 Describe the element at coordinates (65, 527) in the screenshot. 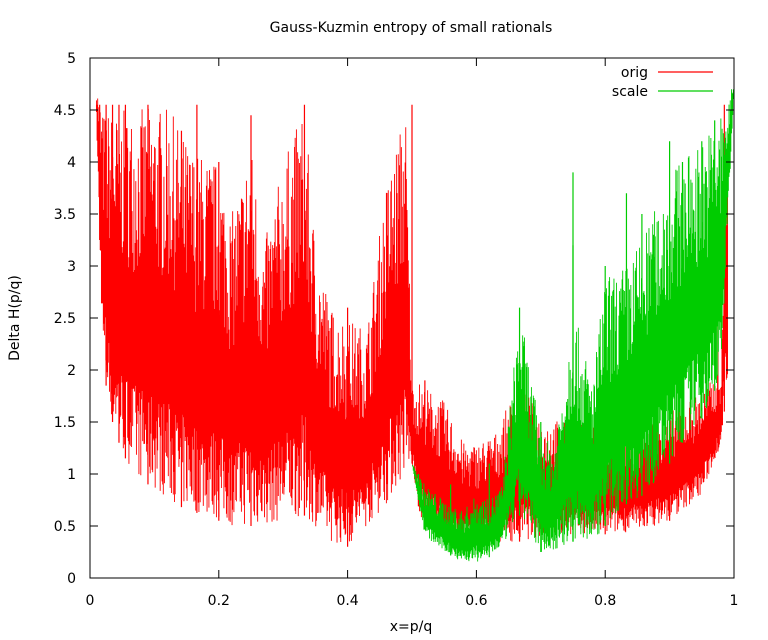

I see `y-tick-label: 0.5` at that location.